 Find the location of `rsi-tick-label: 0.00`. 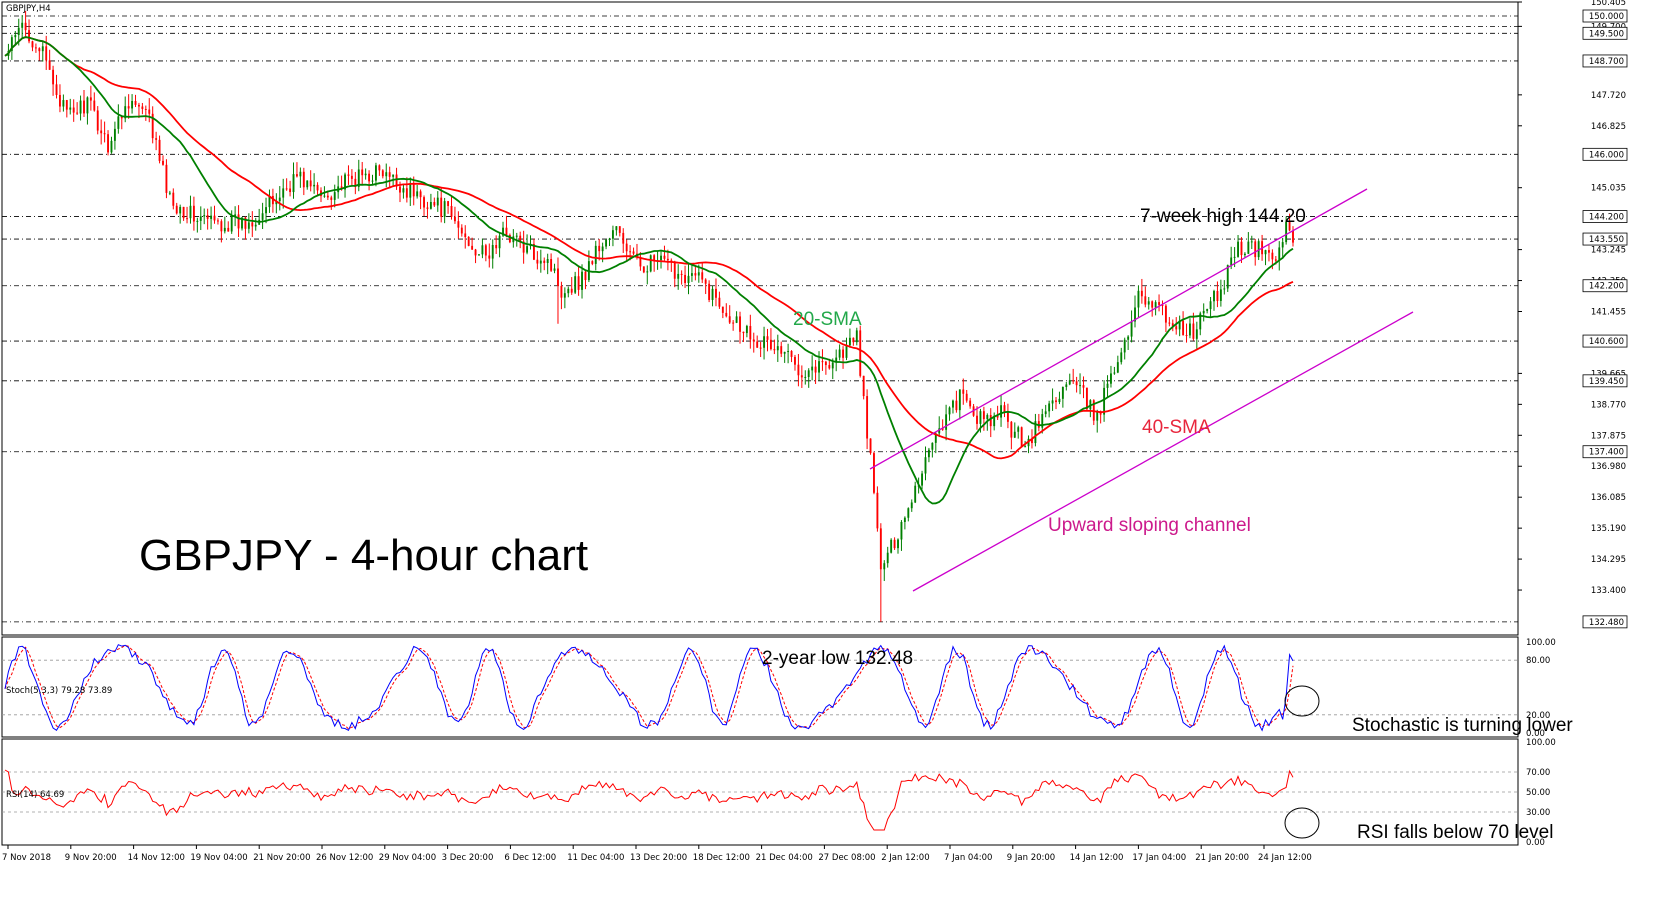

rsi-tick-label: 0.00 is located at coordinates (1535, 843).